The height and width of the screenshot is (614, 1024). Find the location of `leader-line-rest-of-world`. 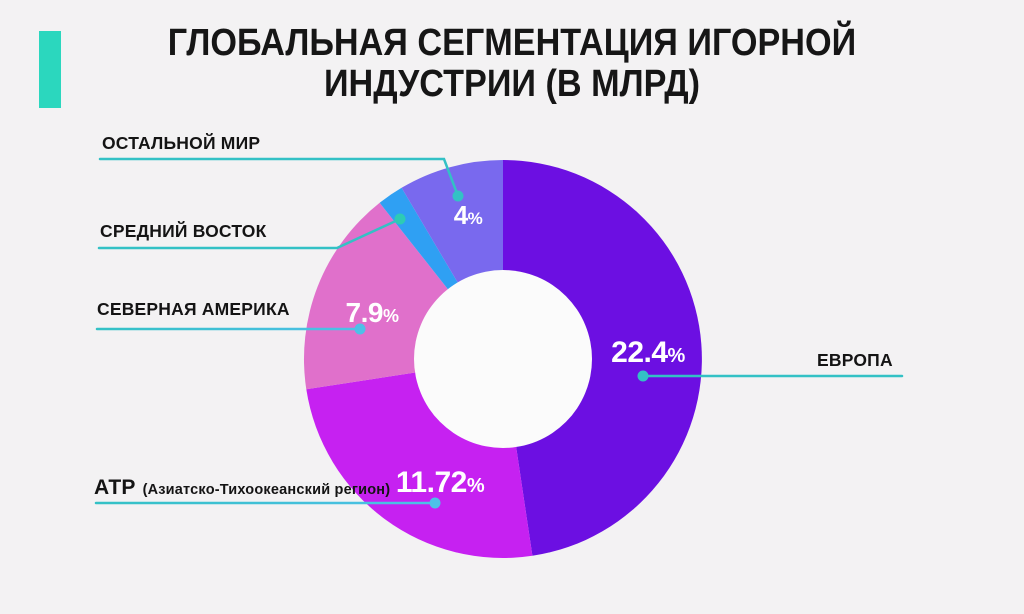

leader-line-rest-of-world is located at coordinates (279, 177).